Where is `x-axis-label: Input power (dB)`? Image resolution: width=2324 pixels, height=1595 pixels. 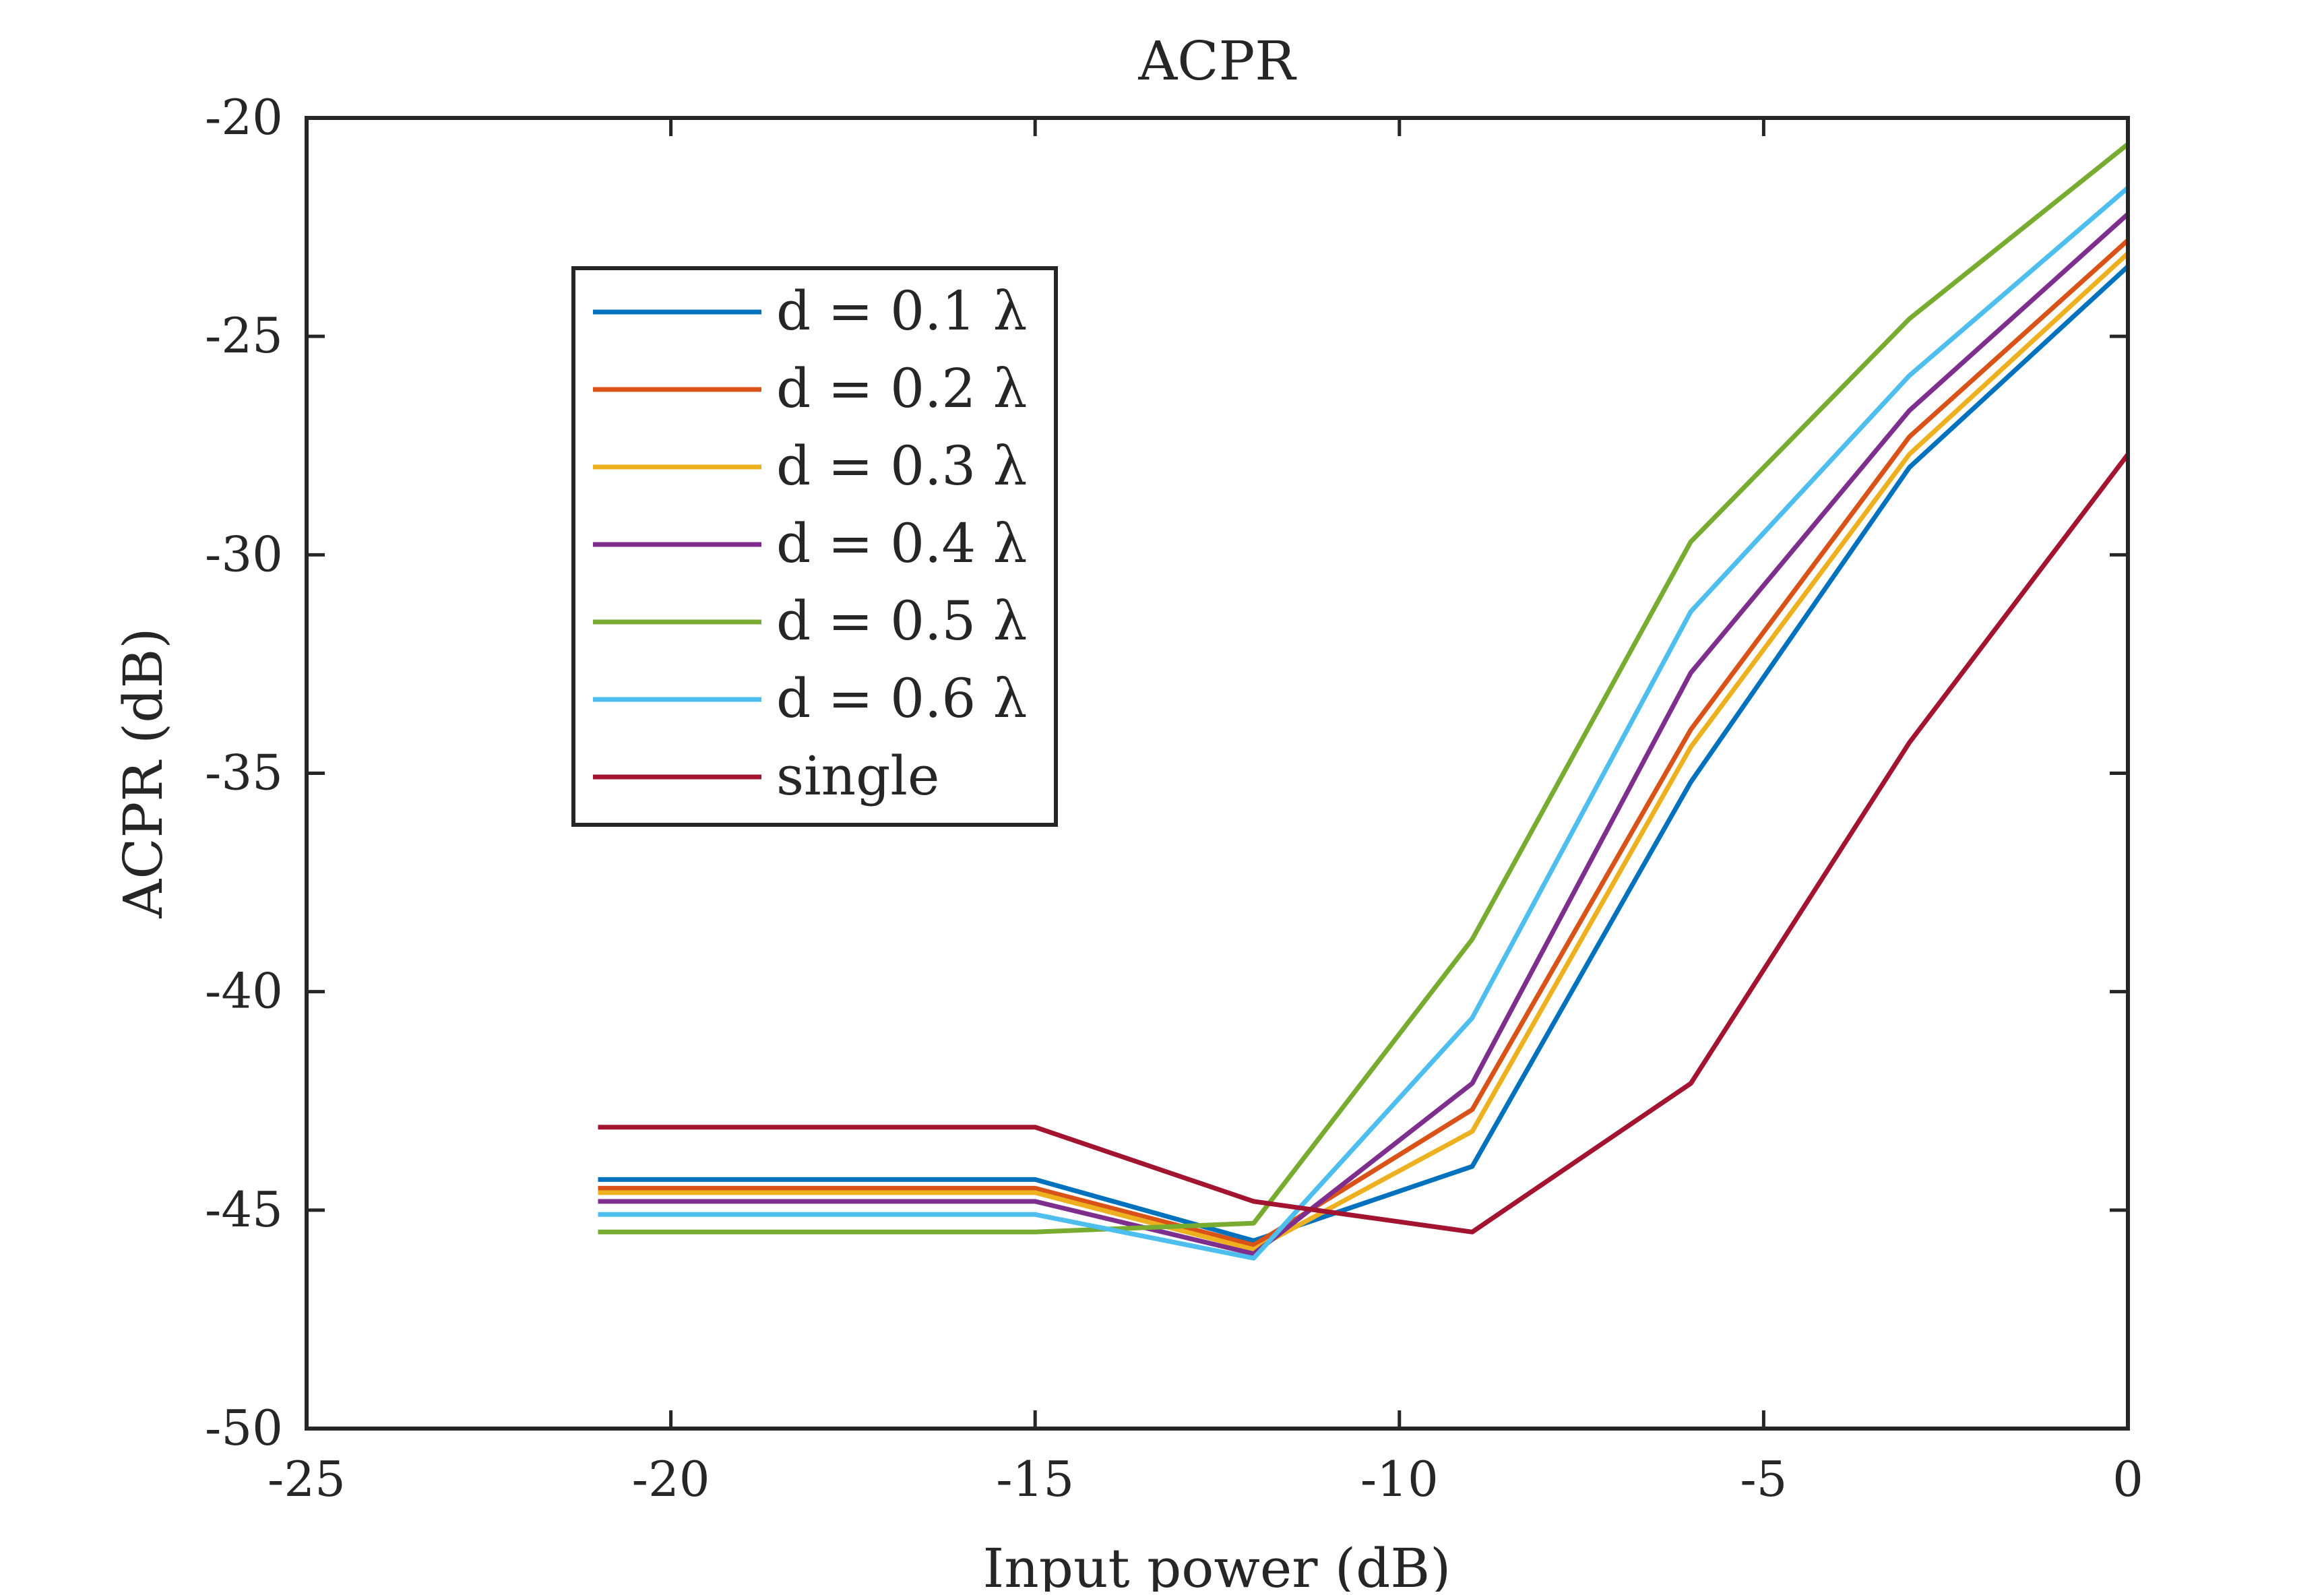 x-axis-label: Input power (dB) is located at coordinates (1217, 1564).